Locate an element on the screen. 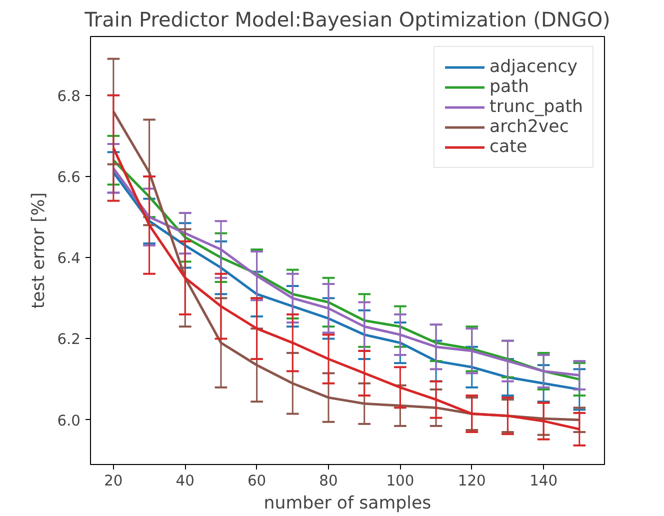 The width and height of the screenshot is (664, 516). y-tick-label: 6.8 is located at coordinates (69, 96).